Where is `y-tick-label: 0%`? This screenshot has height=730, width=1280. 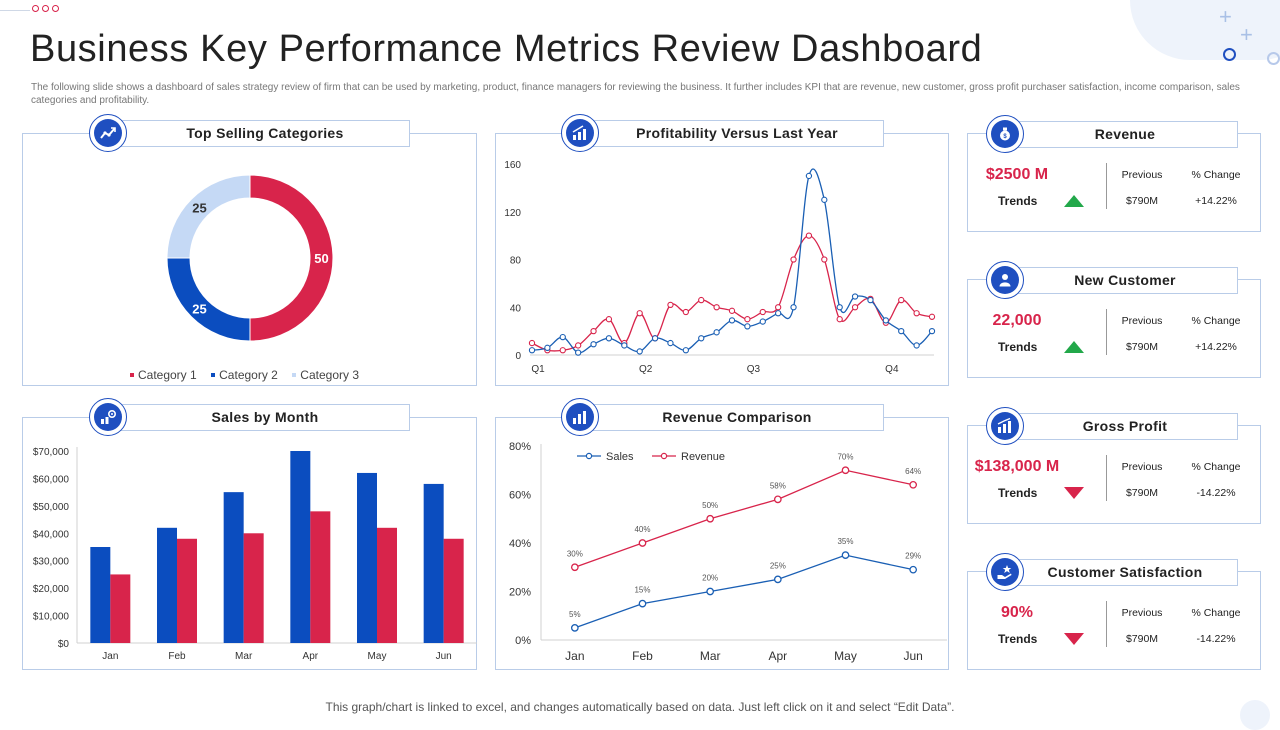
y-tick-label: 0% is located at coordinates (523, 641).